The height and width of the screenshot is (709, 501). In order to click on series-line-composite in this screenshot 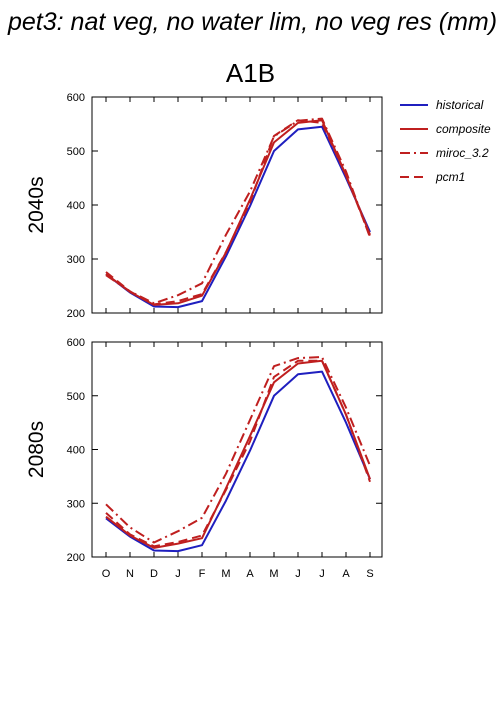, I will do `click(238, 454)`.